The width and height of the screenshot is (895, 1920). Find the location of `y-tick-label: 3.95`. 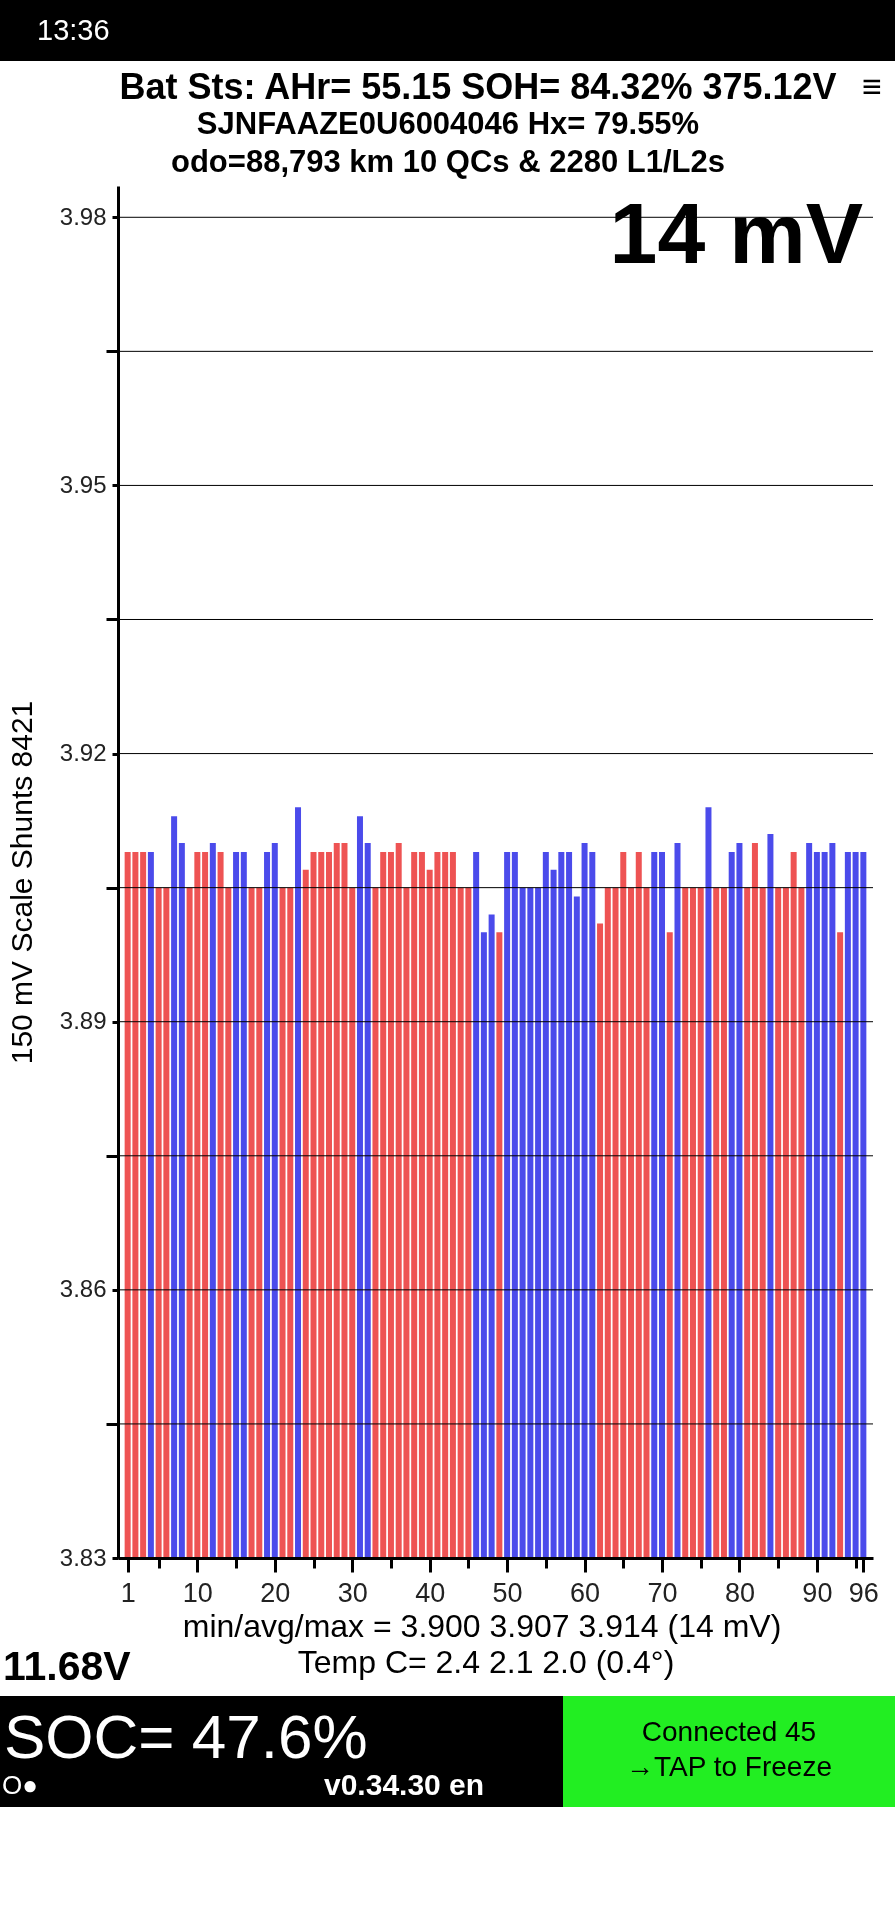

y-tick-label: 3.95 is located at coordinates (83, 484).